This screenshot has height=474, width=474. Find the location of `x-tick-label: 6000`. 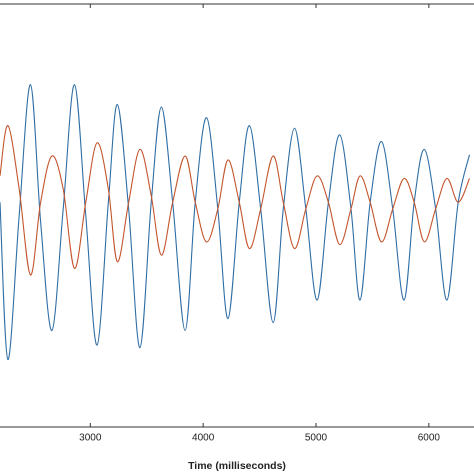

x-tick-label: 6000 is located at coordinates (429, 438).